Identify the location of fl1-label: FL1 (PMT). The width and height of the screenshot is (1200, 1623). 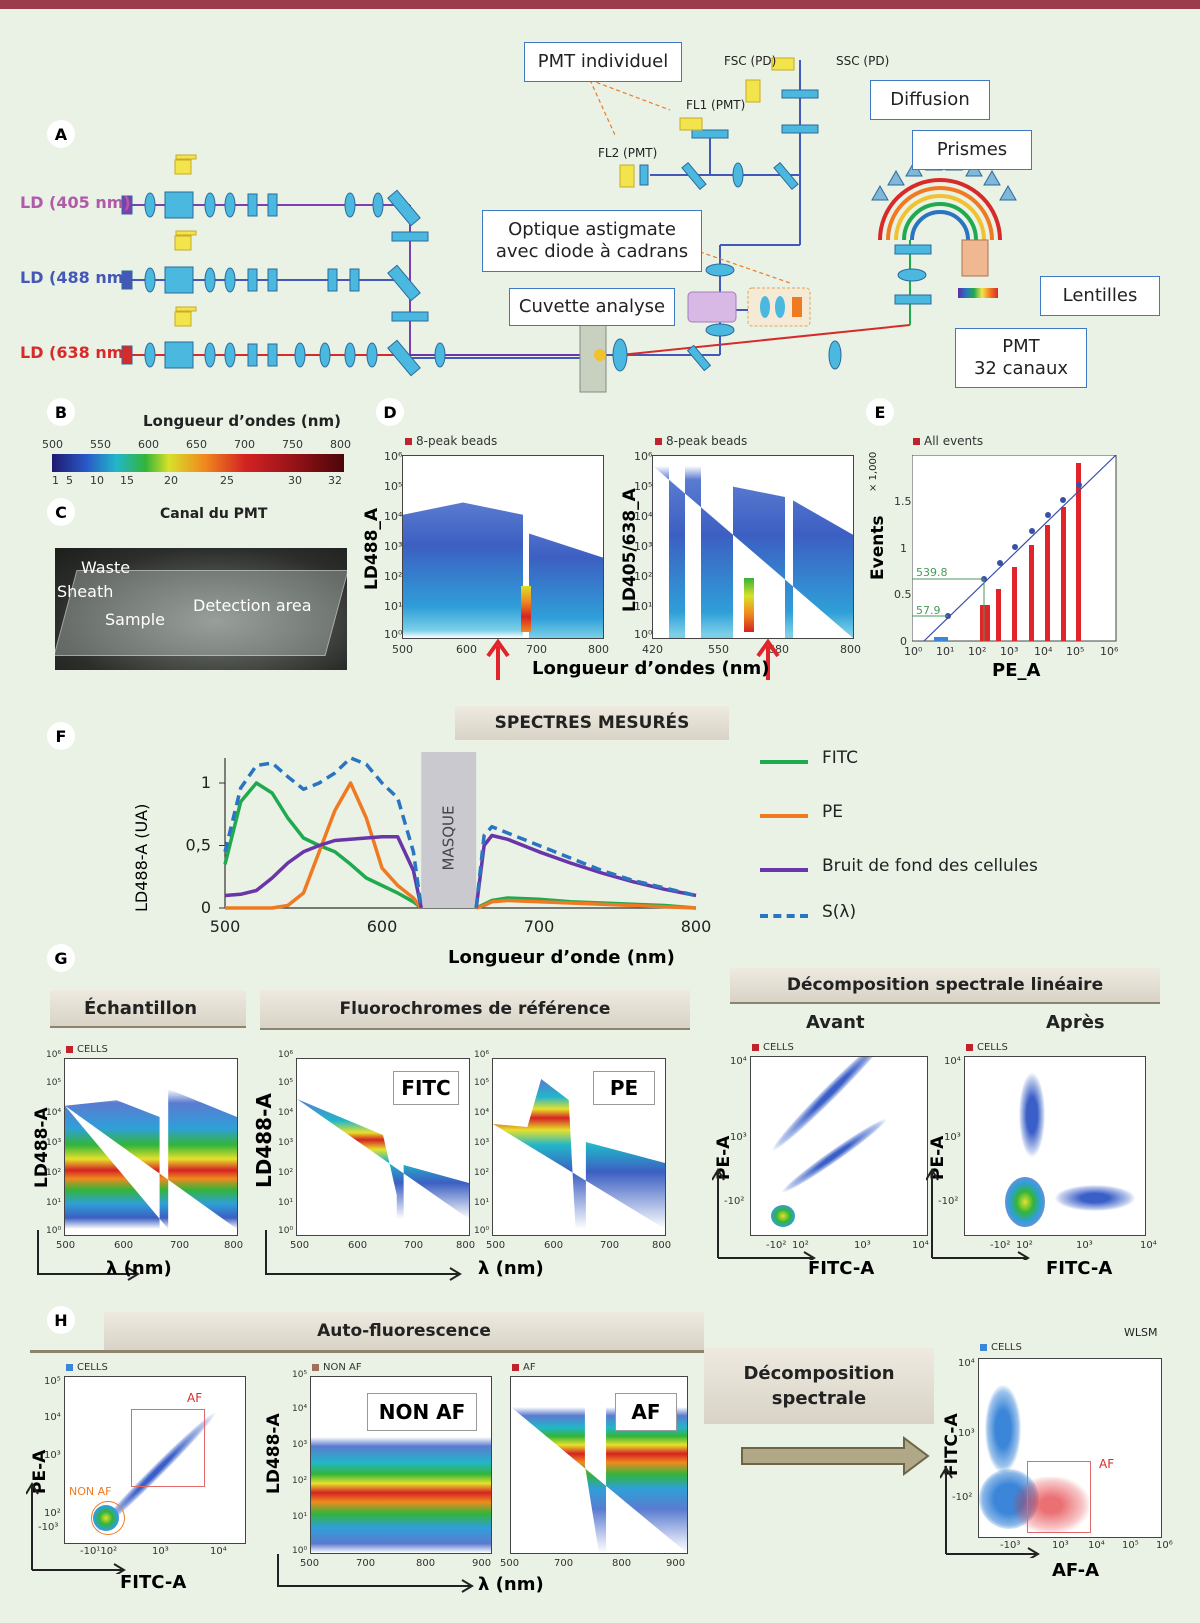
(716, 105).